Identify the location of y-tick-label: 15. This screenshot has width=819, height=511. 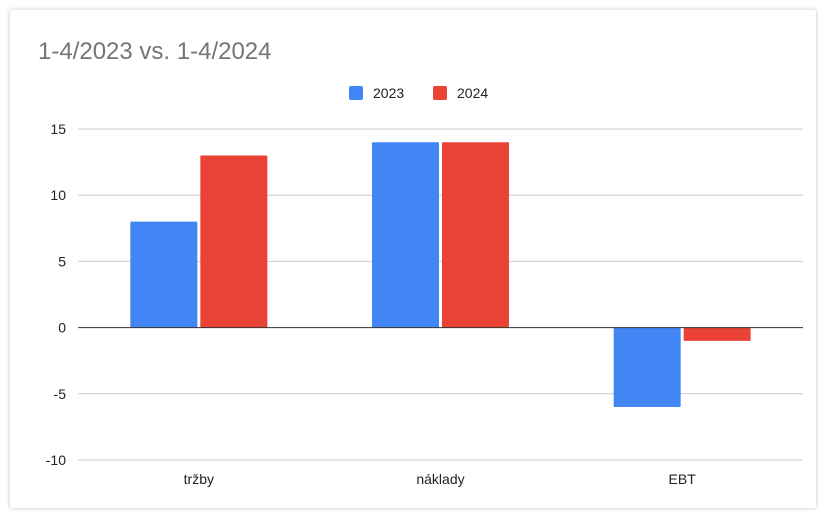
(58, 129).